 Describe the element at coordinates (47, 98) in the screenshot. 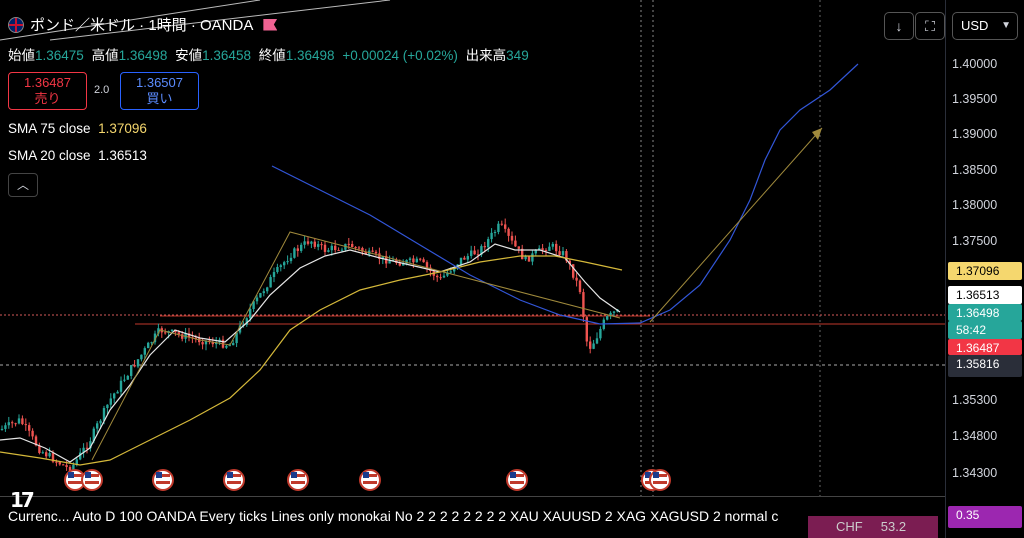

I see `sell-label: 売り` at that location.